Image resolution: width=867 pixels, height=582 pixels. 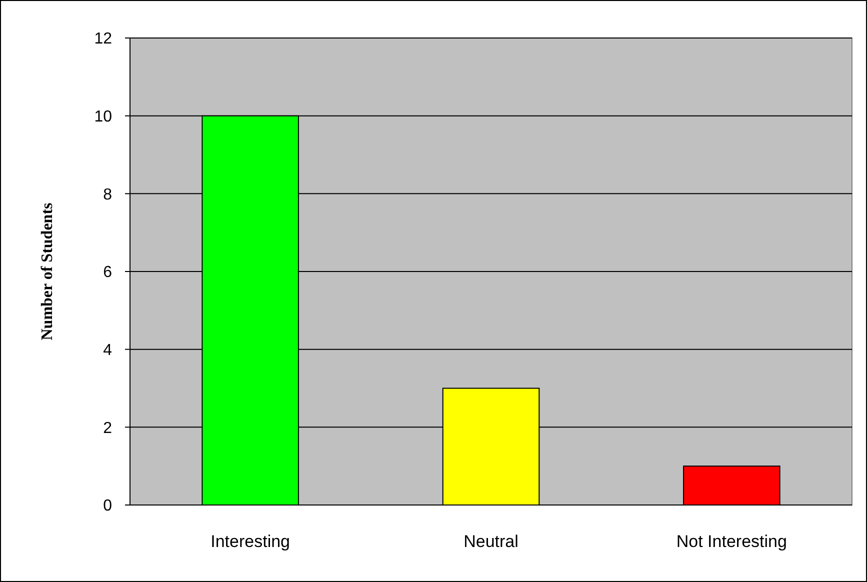 What do you see at coordinates (107, 273) in the screenshot?
I see `y-tick-label: 6` at bounding box center [107, 273].